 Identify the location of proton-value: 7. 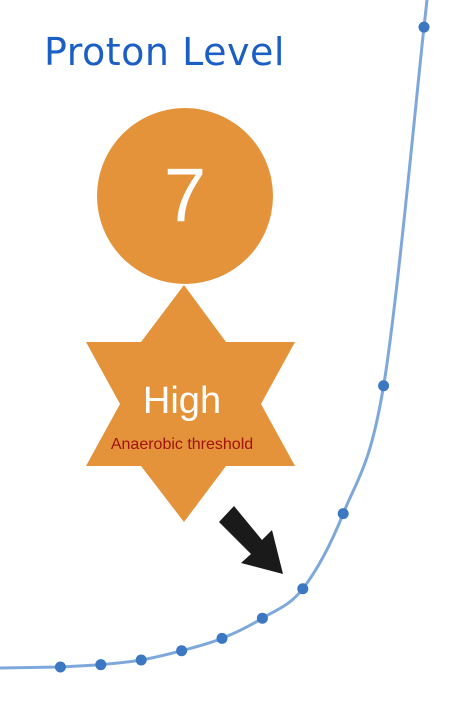
(185, 195).